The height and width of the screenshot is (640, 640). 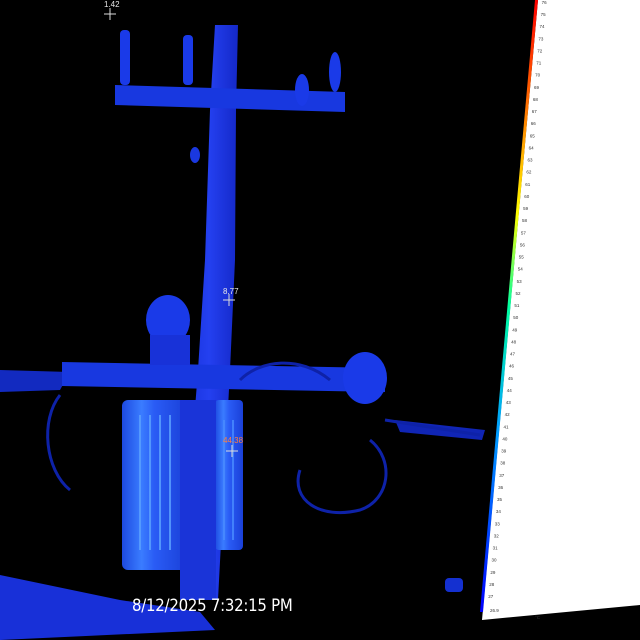 What do you see at coordinates (154, 485) in the screenshot?
I see `transformer-left` at bounding box center [154, 485].